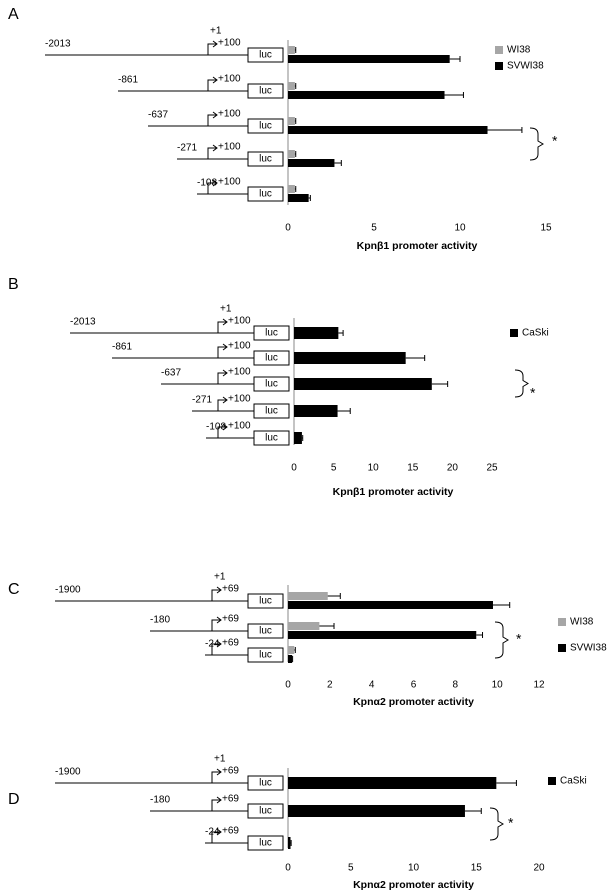 This screenshot has height=892, width=611. I want to click on construct-start: -180, so click(160, 800).